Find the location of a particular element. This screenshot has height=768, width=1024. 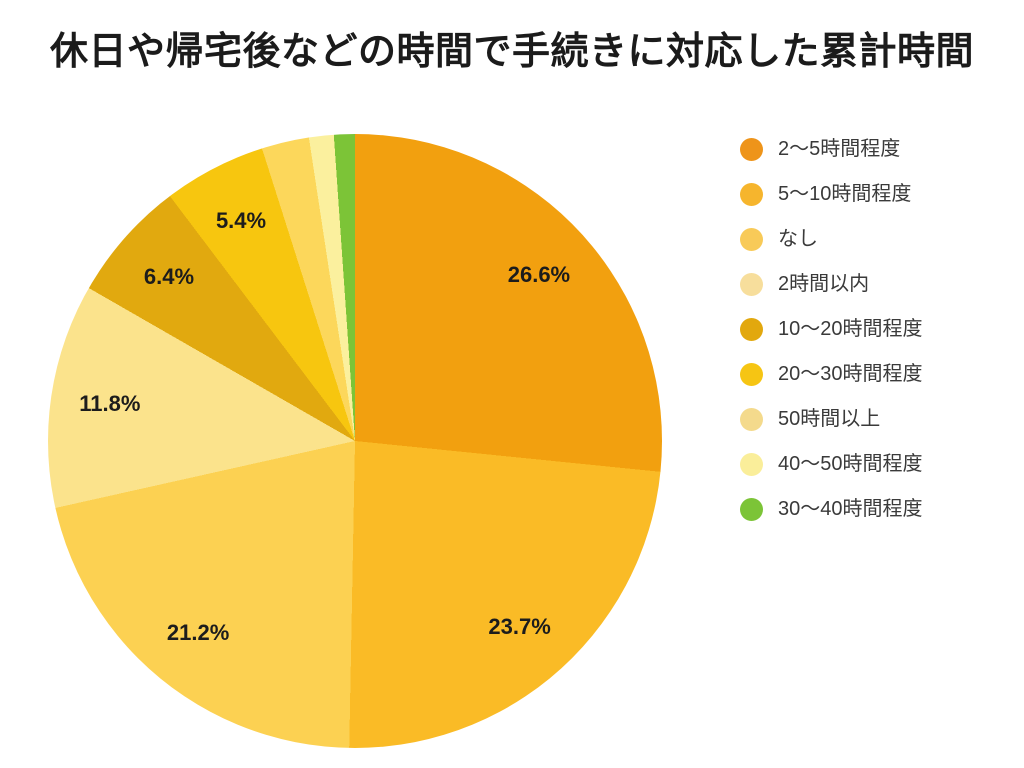

legend-item: 10〜20時間程度 is located at coordinates (831, 329).